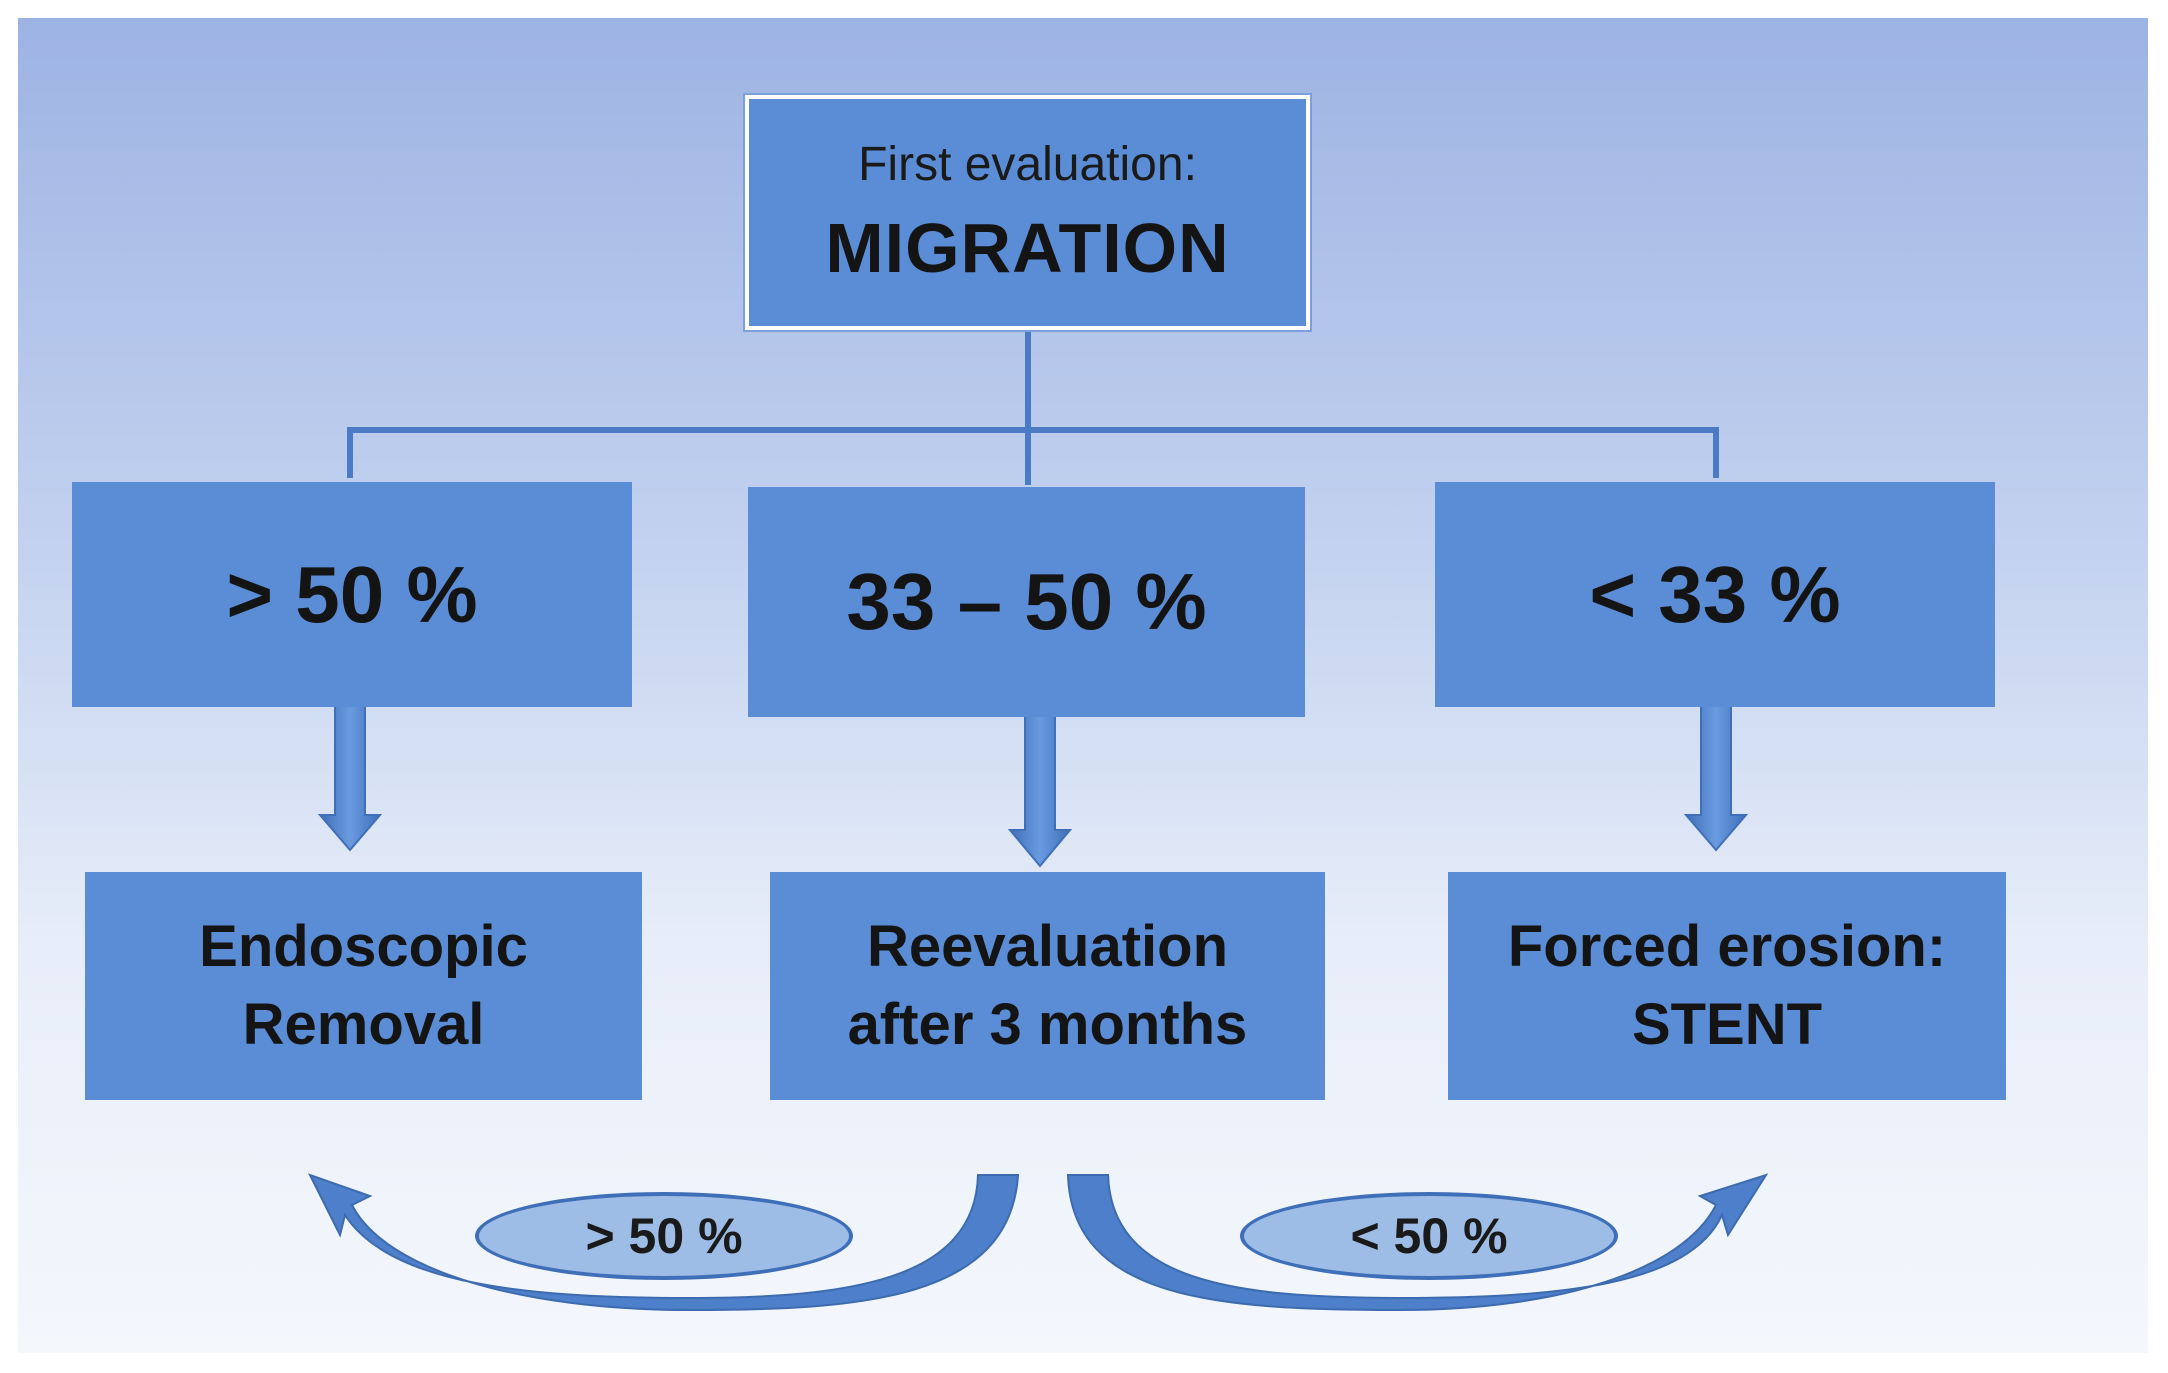  What do you see at coordinates (1047, 1024) in the screenshot?
I see `action-line-2: after 3 months` at bounding box center [1047, 1024].